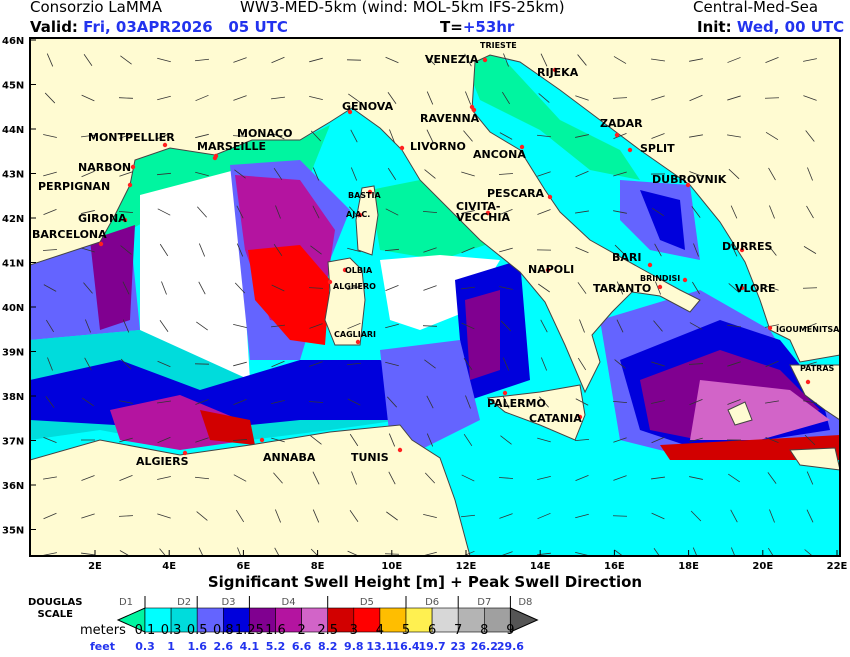 This screenshot has height=657, width=850. What do you see at coordinates (814, 459) in the screenshot?
I see `land-mass` at bounding box center [814, 459].